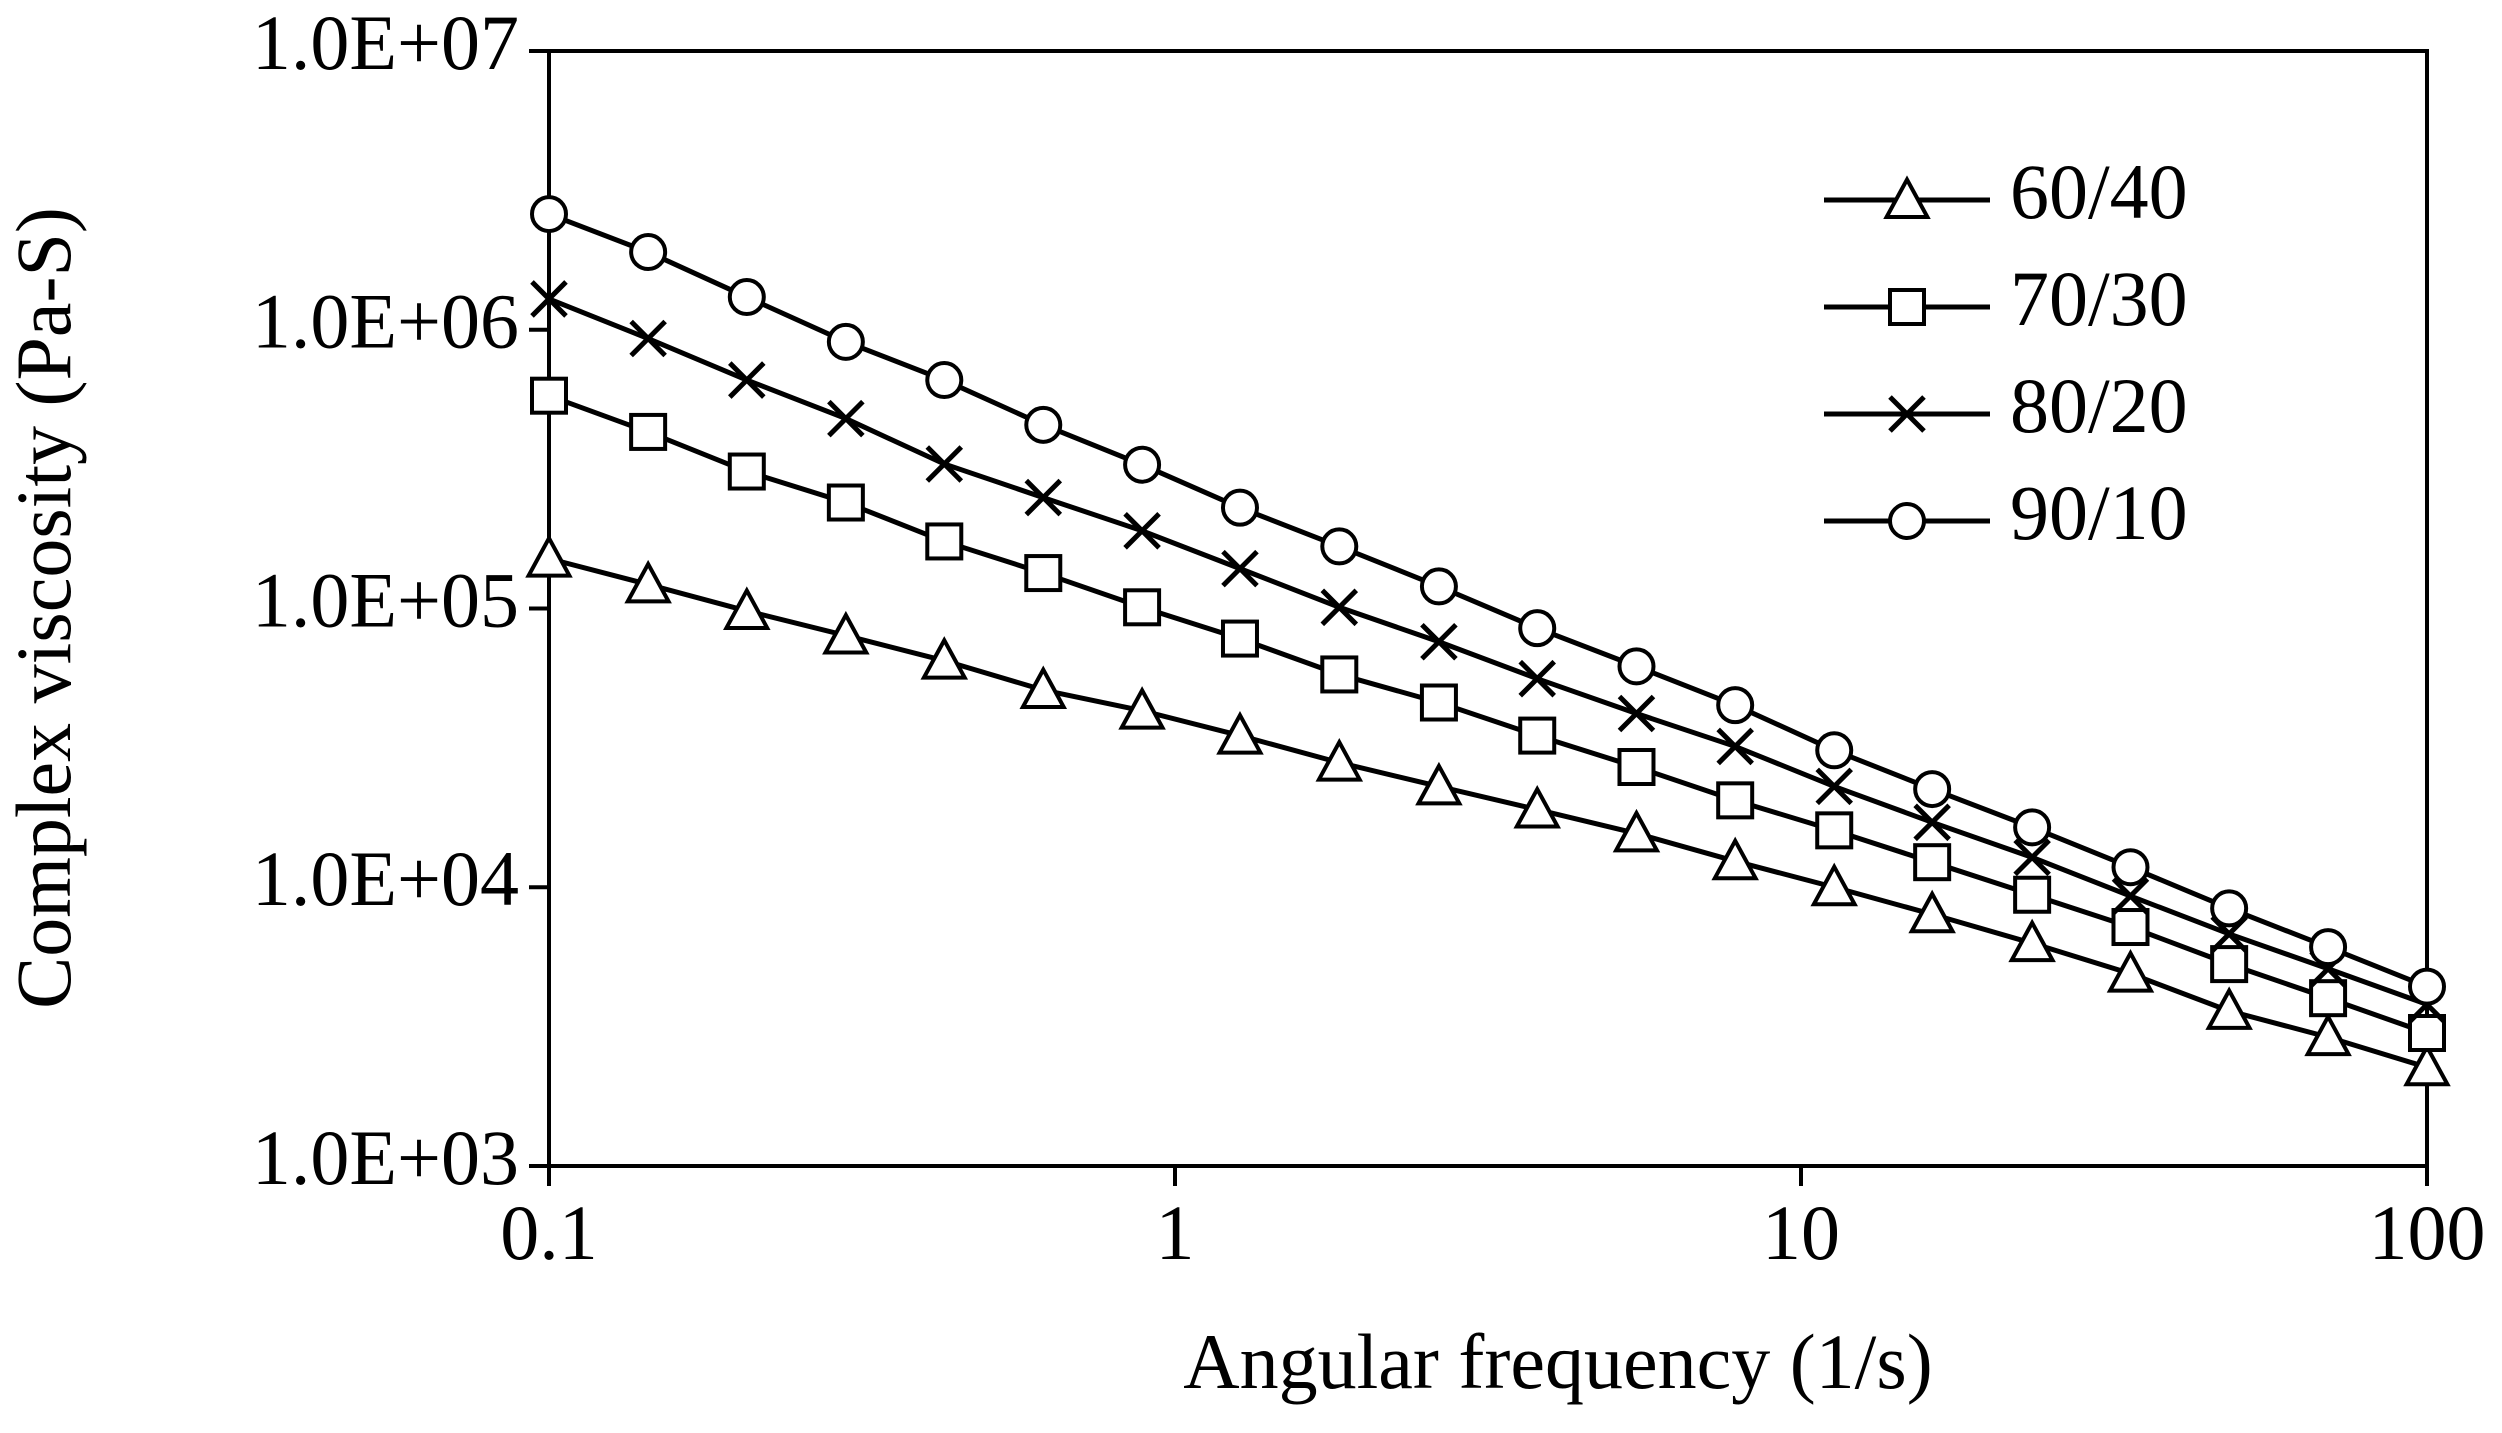 The image size is (2502, 1433). I want to click on x-tick-label: 0.1, so click(549, 1232).